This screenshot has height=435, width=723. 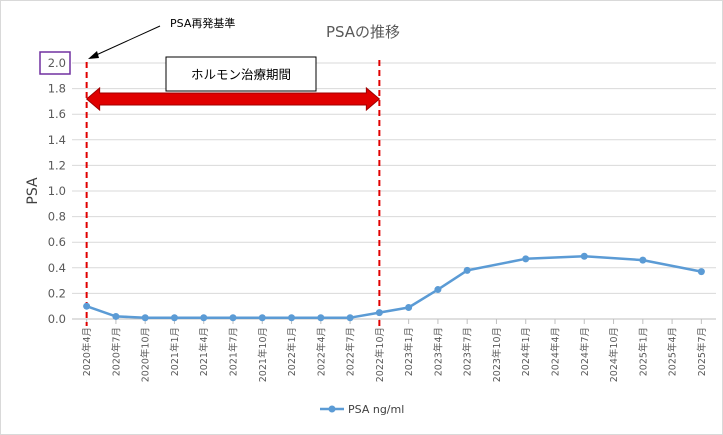 I want to click on y-tick-1.0: 1.0, so click(x=57, y=191).